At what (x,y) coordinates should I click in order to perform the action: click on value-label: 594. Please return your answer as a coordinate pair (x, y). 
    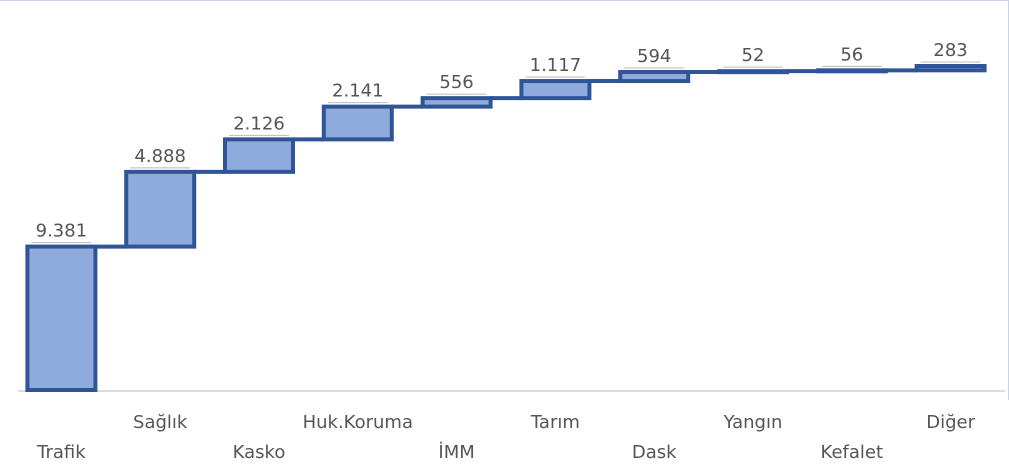
    Looking at the image, I should click on (654, 56).